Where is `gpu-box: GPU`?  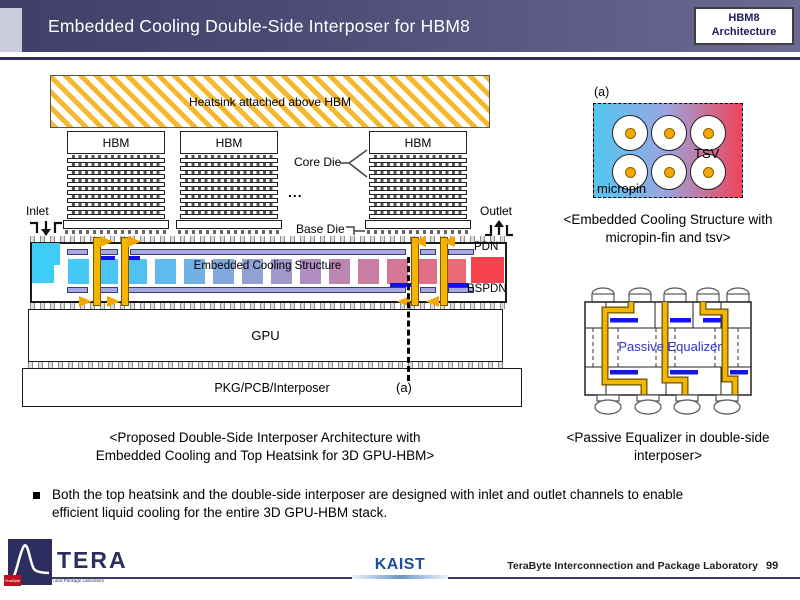 gpu-box: GPU is located at coordinates (265, 335).